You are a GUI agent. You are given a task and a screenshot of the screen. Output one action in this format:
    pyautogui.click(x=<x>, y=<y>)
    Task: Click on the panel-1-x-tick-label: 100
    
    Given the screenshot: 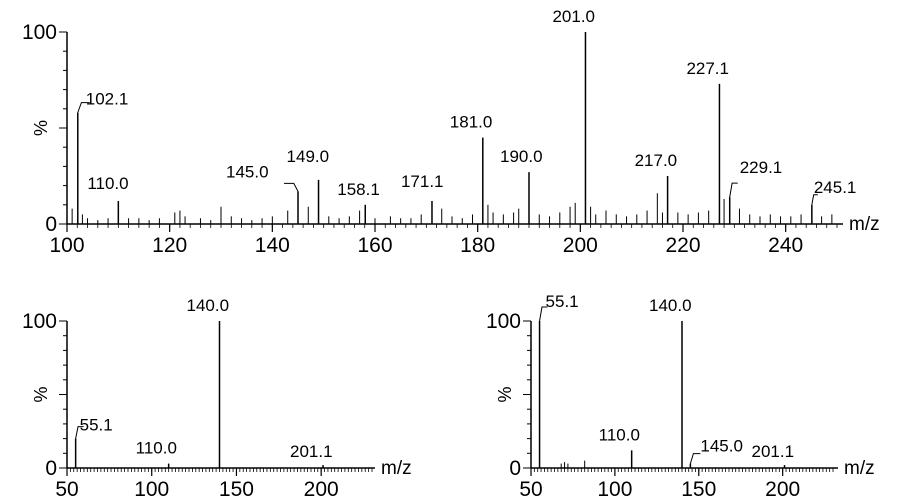 What is the action you would take?
    pyautogui.click(x=66, y=245)
    